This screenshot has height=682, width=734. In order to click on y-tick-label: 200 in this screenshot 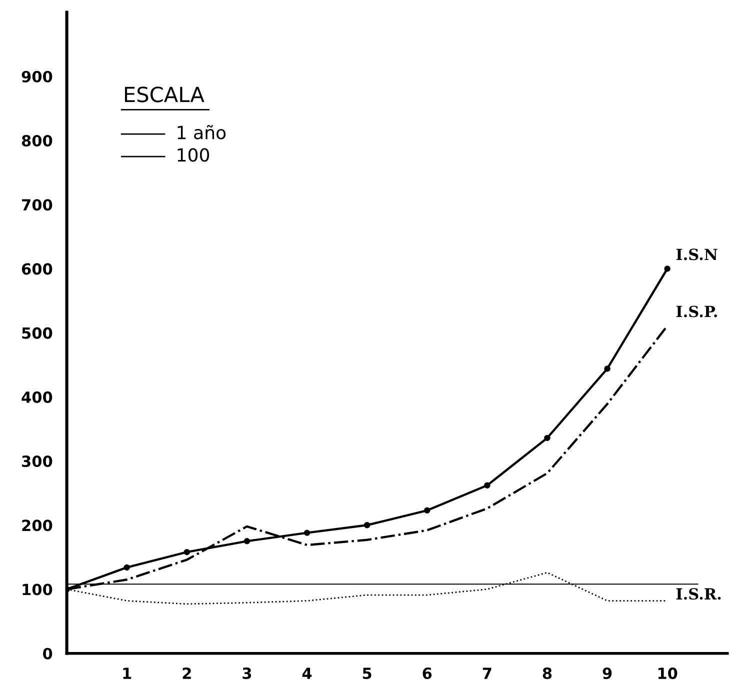, I will do `click(37, 526)`.